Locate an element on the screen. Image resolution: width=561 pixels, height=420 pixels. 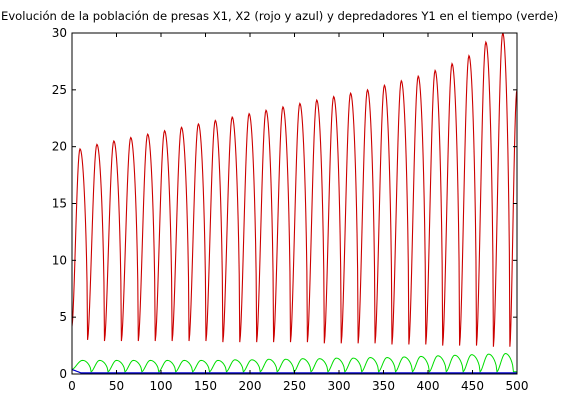
x-tick-label: 250 is located at coordinates (294, 386).